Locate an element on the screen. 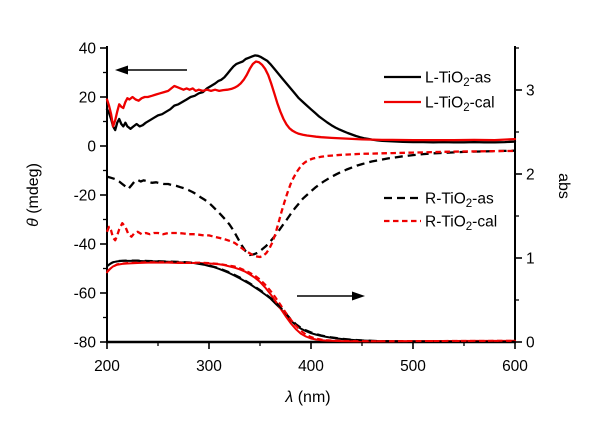 Image resolution: width=600 pixels, height=421 pixels. legend-label: L-TiO2-as is located at coordinates (458, 80).